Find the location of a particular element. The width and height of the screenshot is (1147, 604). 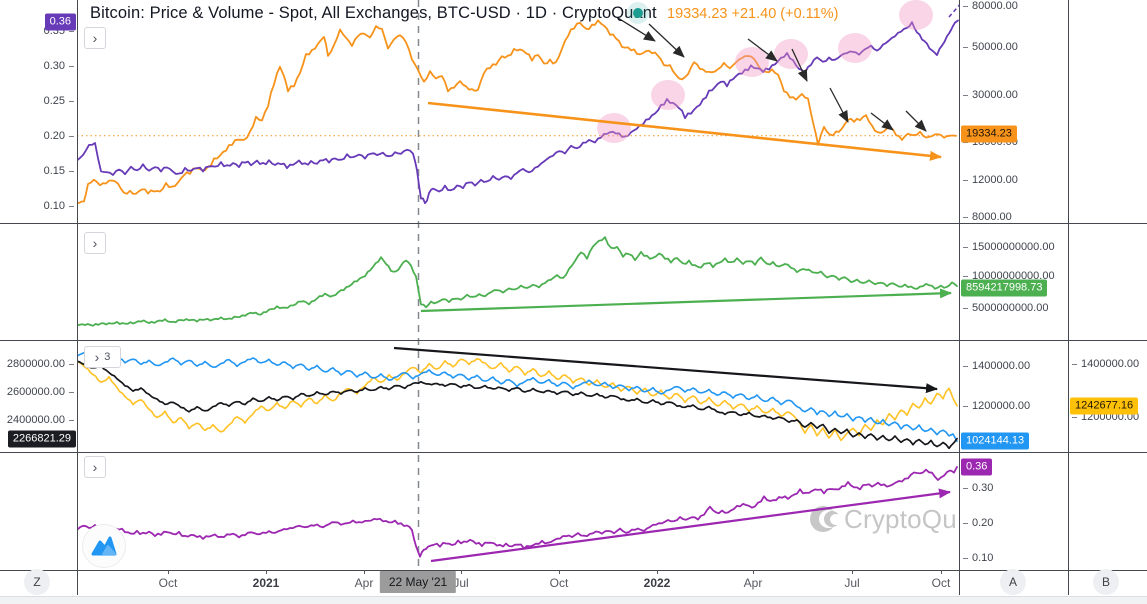

panel-logo-chip is located at coordinates (104, 546).